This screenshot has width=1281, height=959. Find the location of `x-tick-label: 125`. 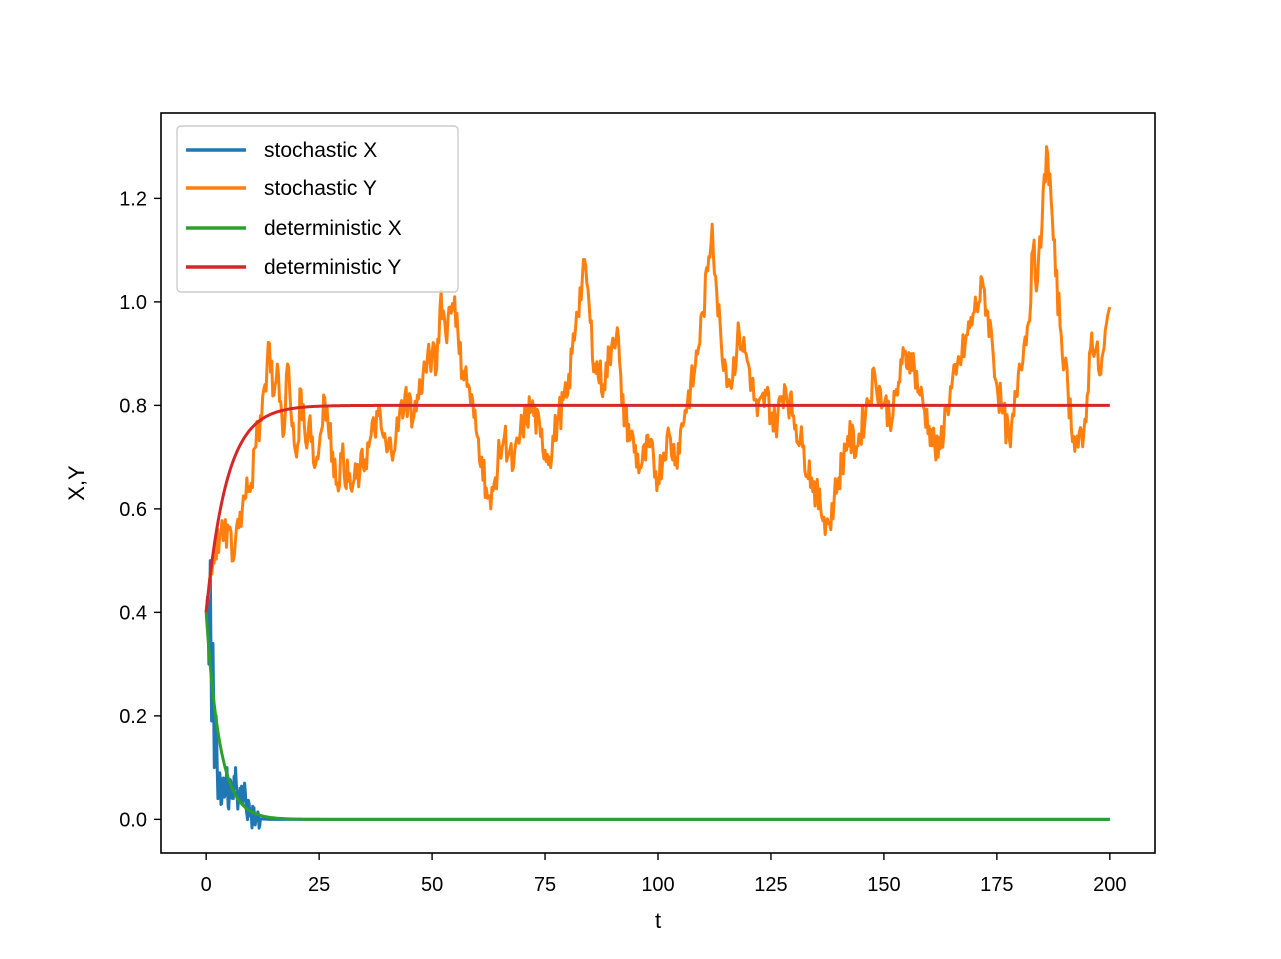

x-tick-label: 125 is located at coordinates (770, 885).